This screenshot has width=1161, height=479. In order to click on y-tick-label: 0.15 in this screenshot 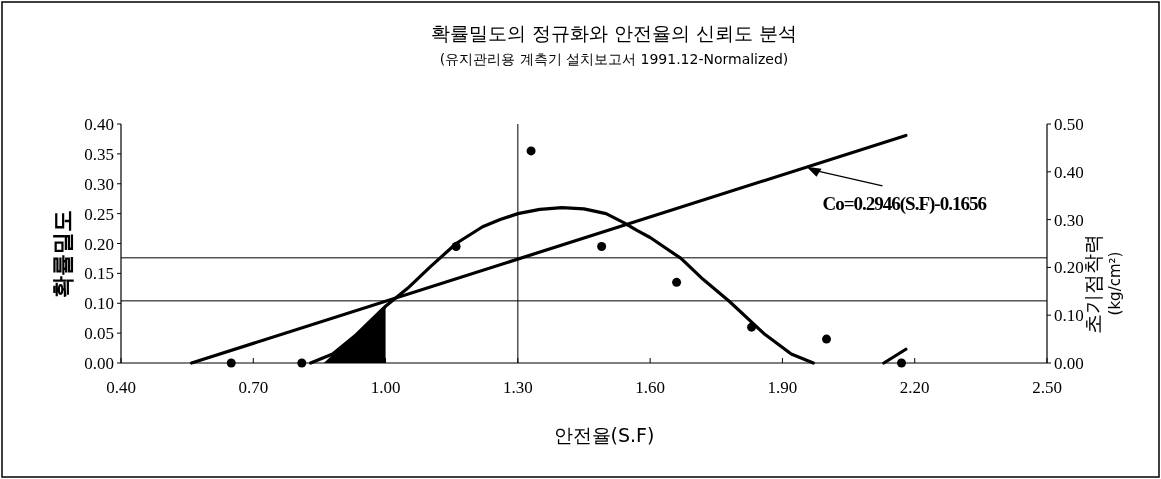, I will do `click(99, 274)`.